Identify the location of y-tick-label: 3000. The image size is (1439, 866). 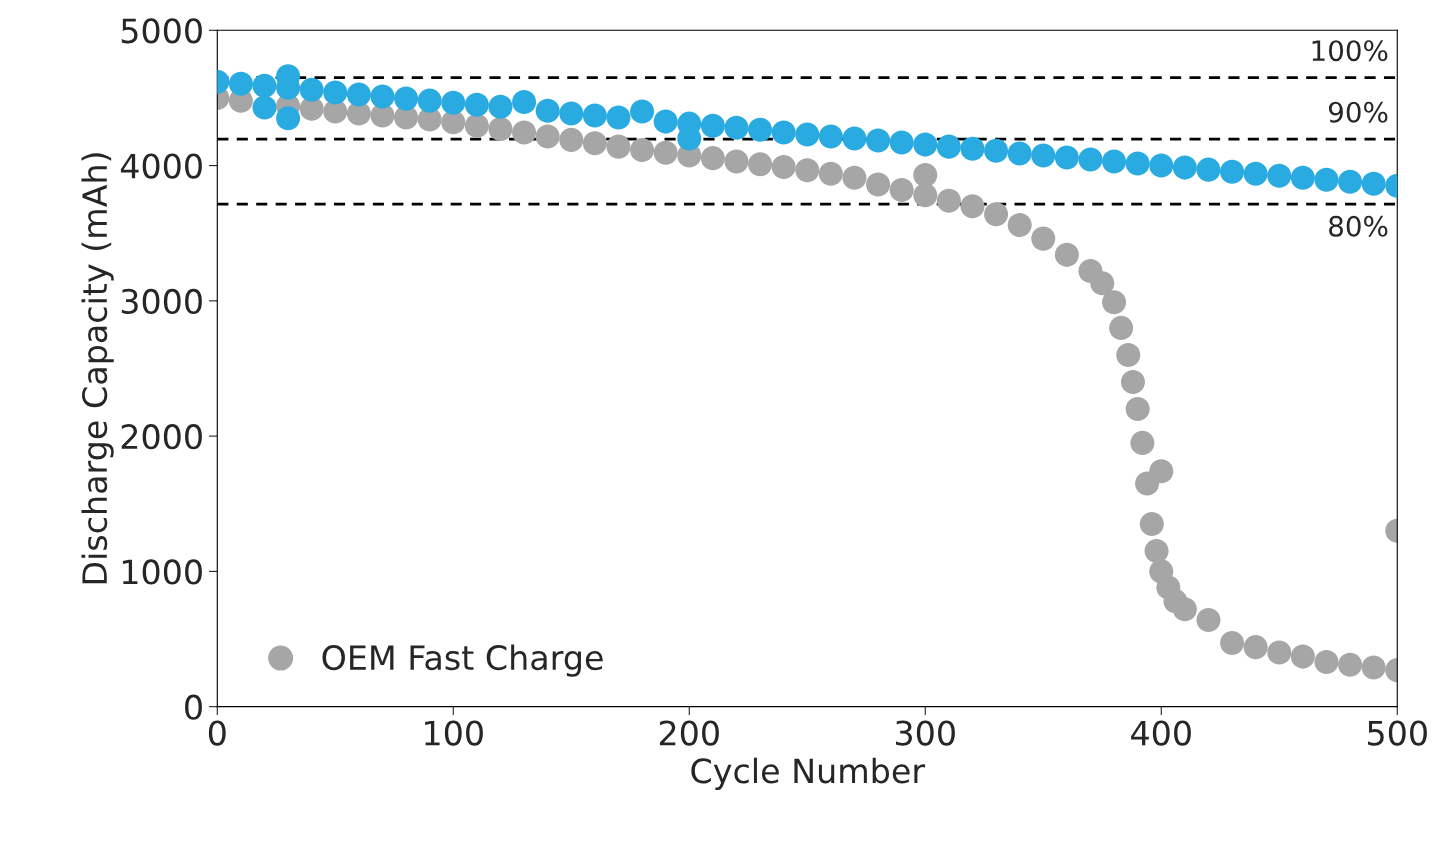
(161, 301).